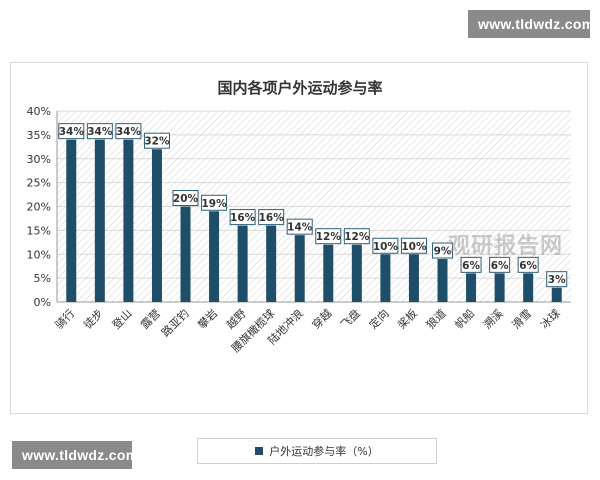 This screenshot has width=600, height=480. Describe the element at coordinates (75, 455) in the screenshot. I see `watermark-bottom: www.tldwdz.com` at that location.